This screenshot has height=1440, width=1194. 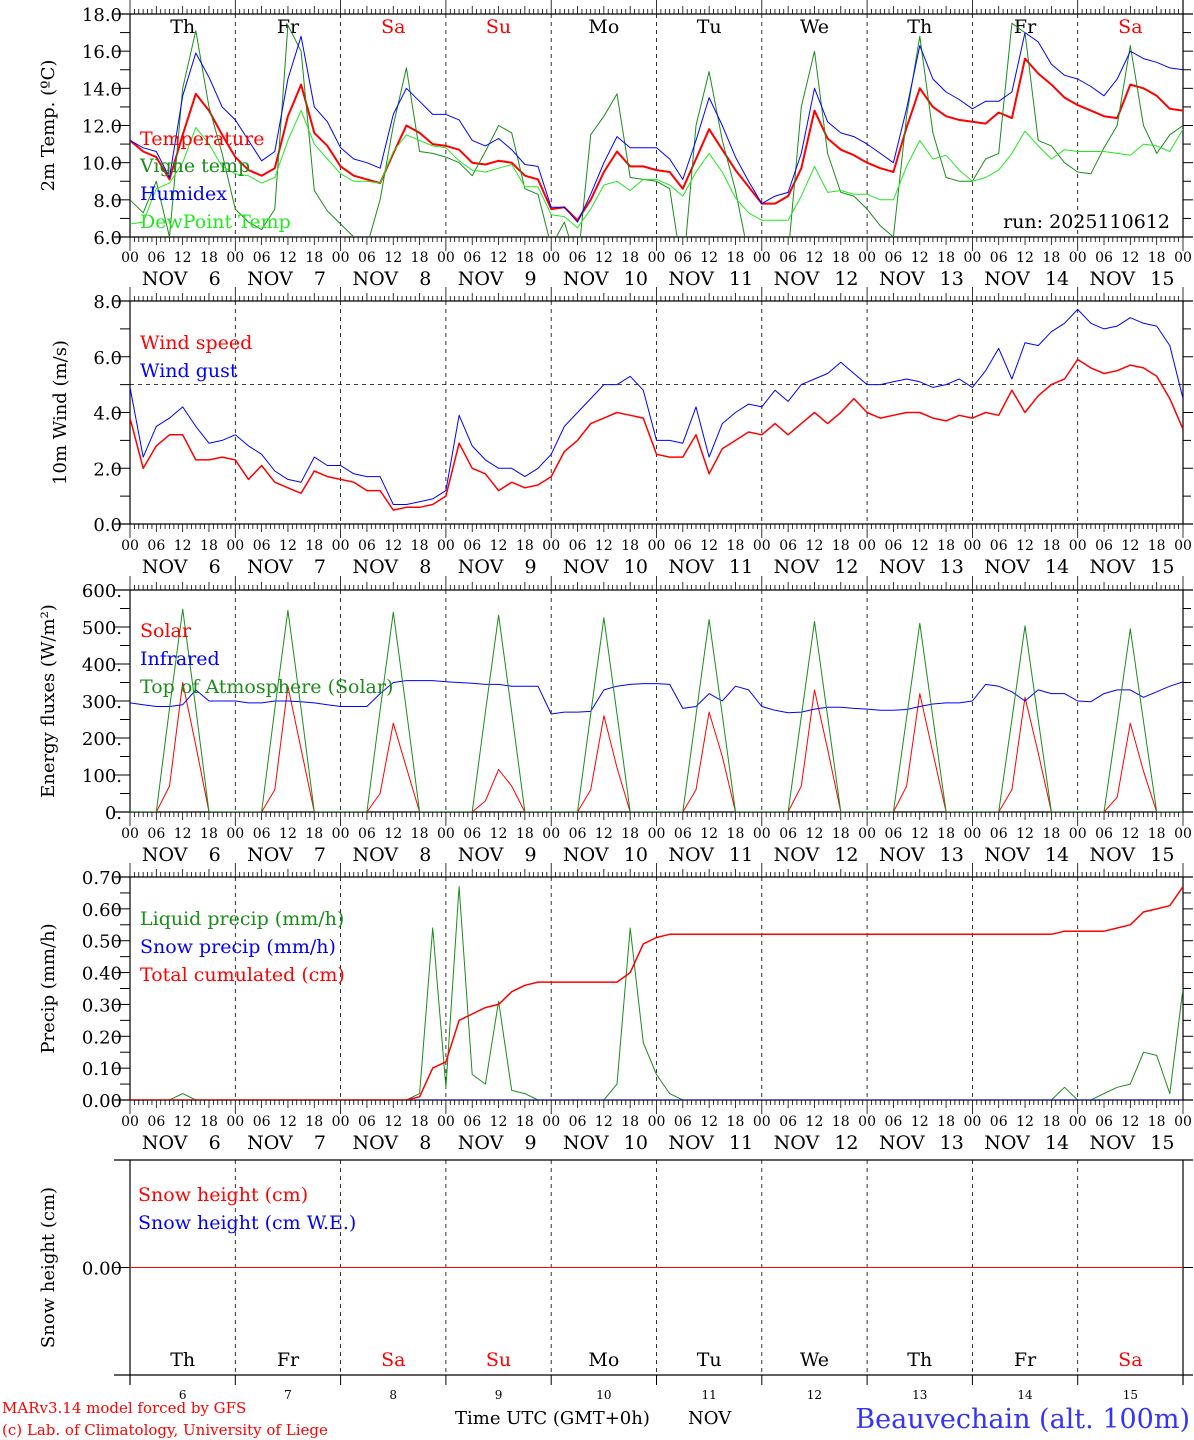 What do you see at coordinates (552, 1418) in the screenshot?
I see `x-axis-title: Time UTC (GMT+0h)` at bounding box center [552, 1418].